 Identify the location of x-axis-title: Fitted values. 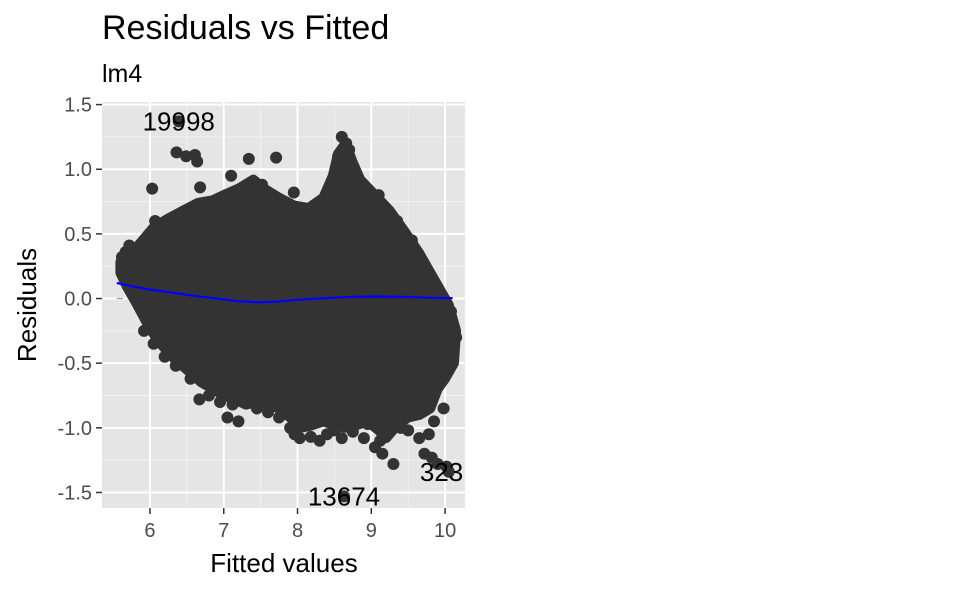
(283, 563).